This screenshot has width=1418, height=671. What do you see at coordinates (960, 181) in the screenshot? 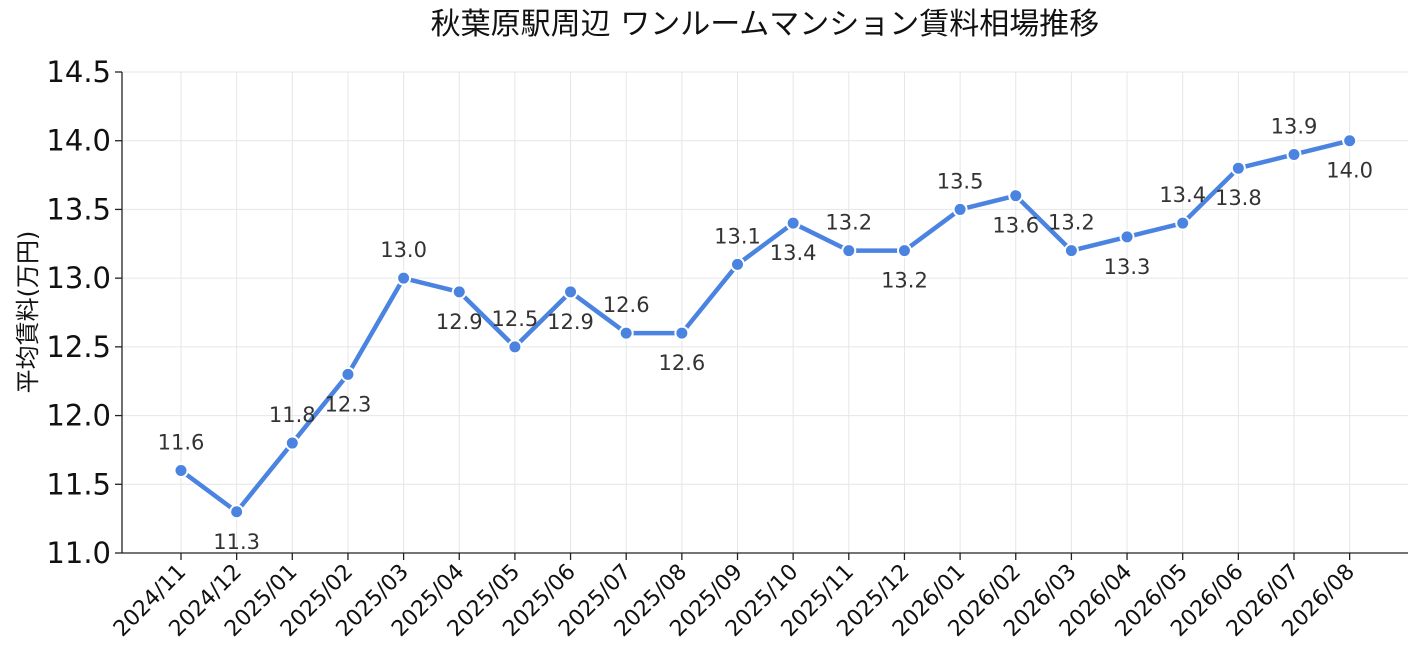
I see `data-label: 13.5` at bounding box center [960, 181].